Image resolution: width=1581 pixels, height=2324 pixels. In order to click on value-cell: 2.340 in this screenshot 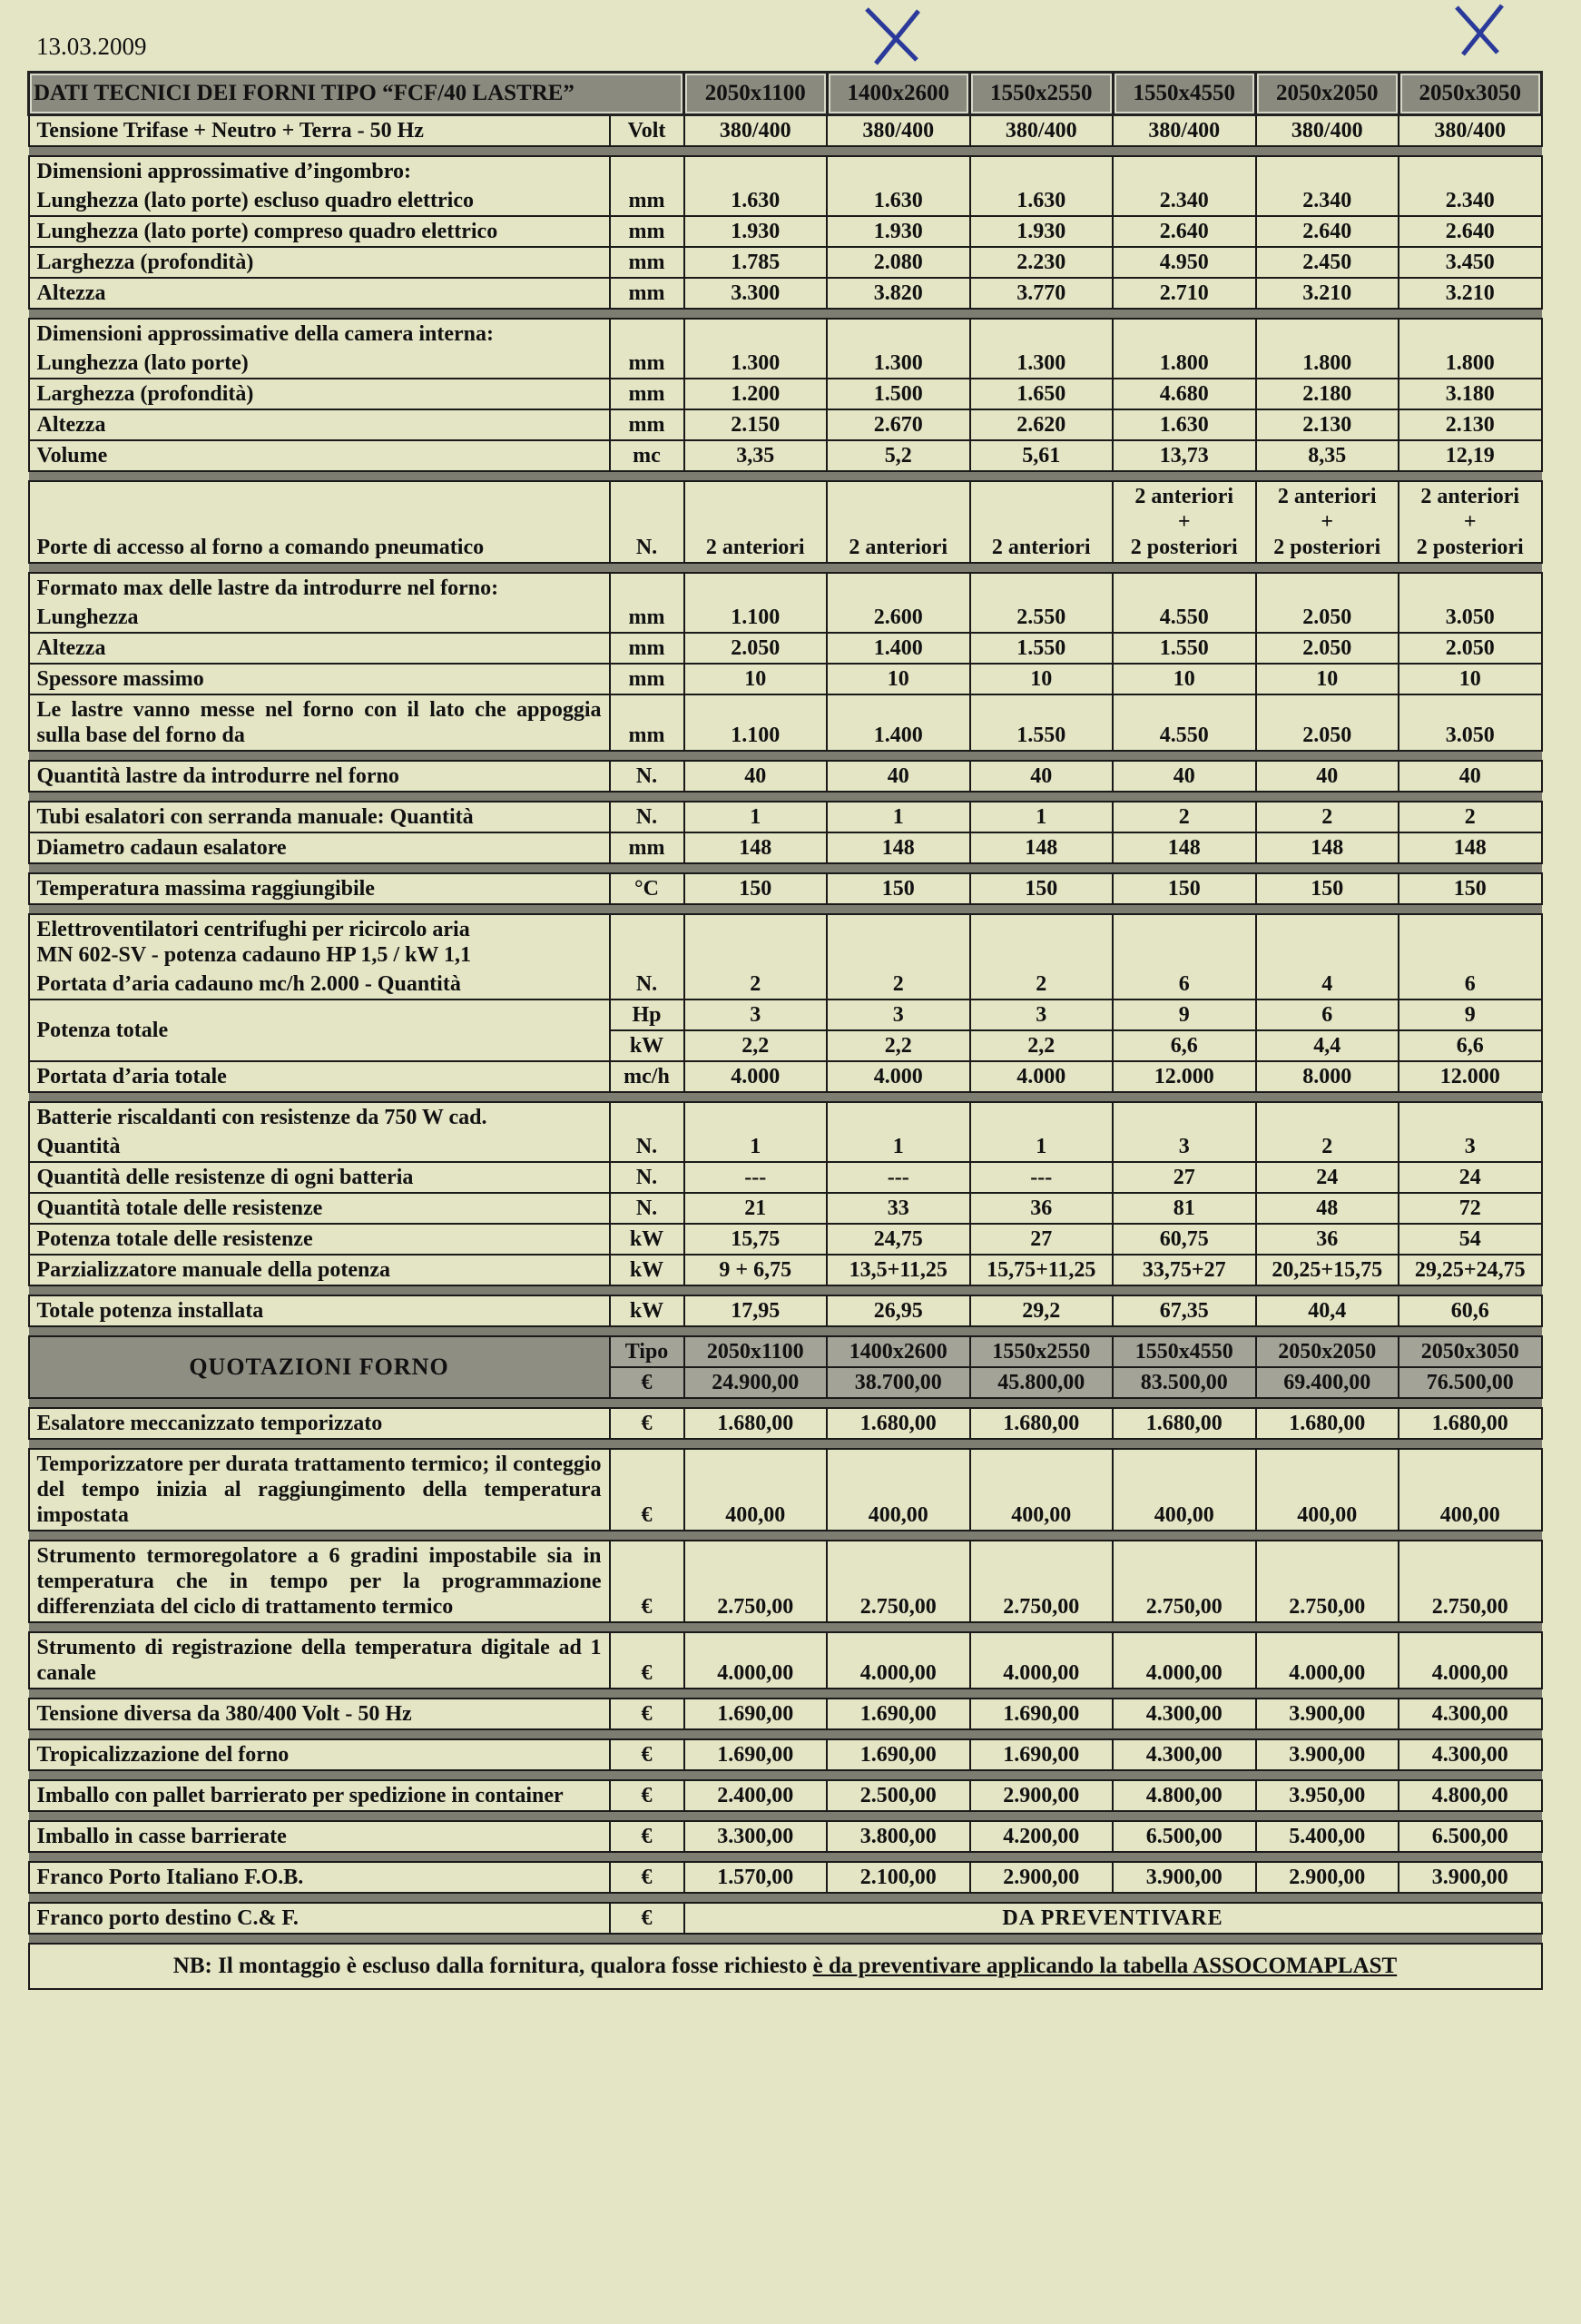, I will do `click(1326, 201)`.